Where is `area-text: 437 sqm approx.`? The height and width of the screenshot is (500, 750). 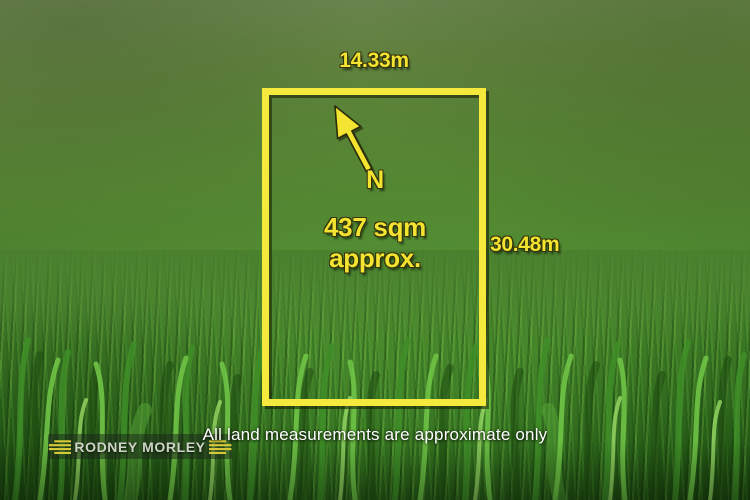 area-text: 437 sqm approx. is located at coordinates (375, 243).